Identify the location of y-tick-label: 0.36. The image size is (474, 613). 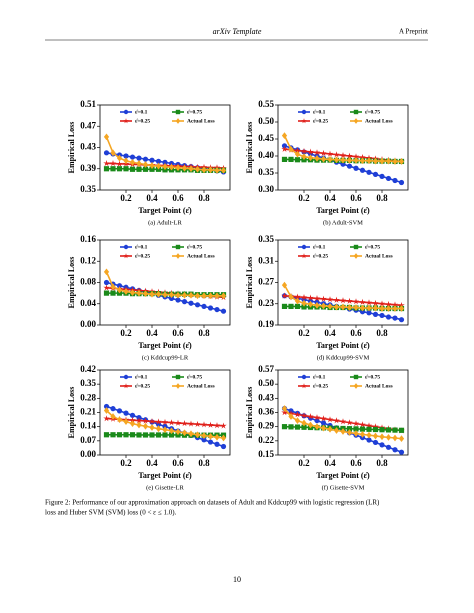
(266, 412).